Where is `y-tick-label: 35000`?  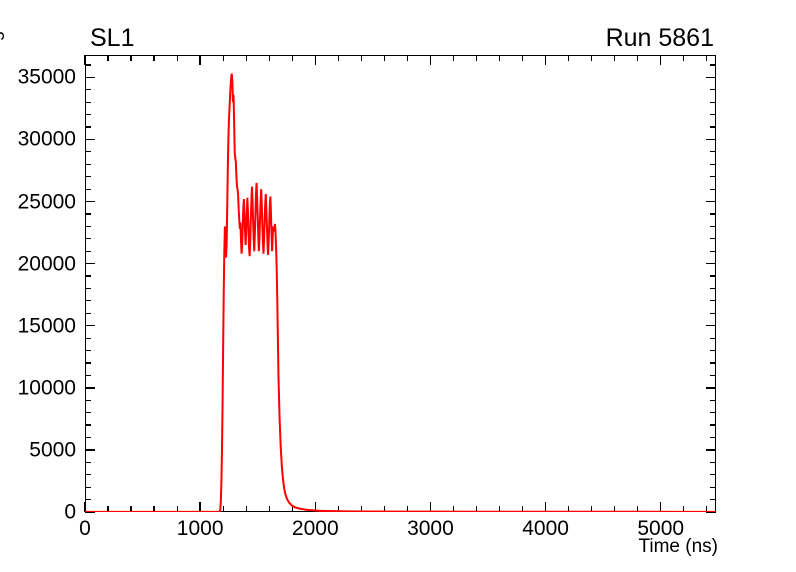 y-tick-label: 35000 is located at coordinates (46, 77).